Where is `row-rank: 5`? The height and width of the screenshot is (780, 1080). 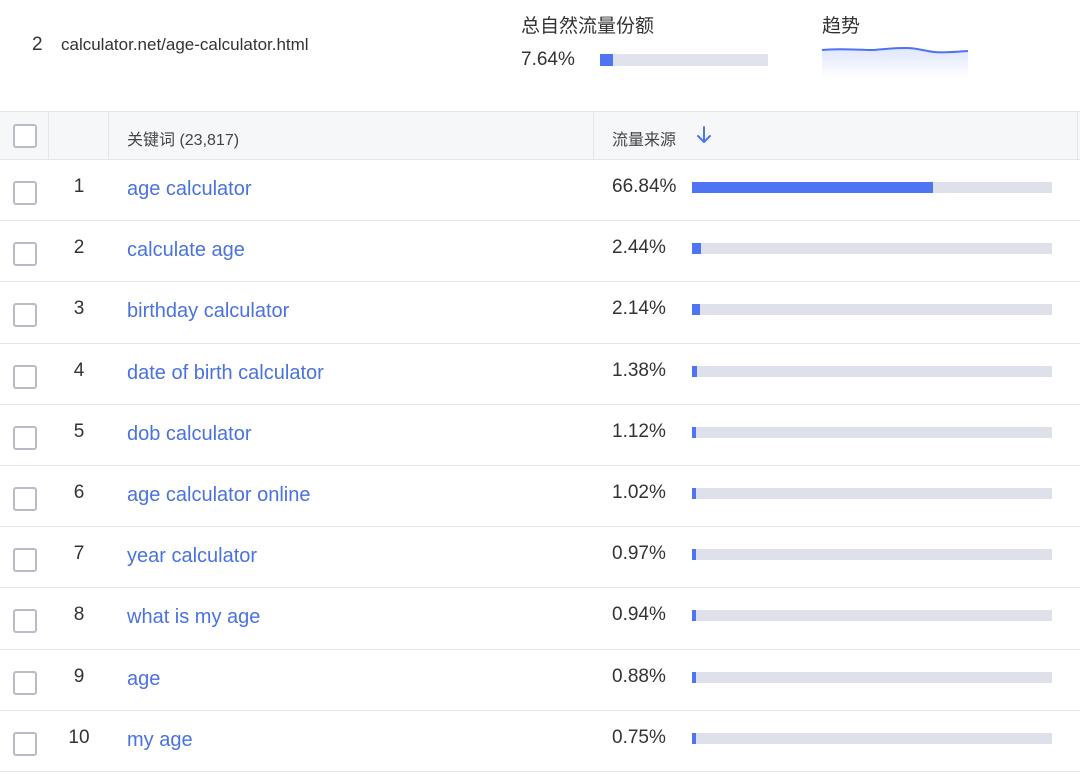 row-rank: 5 is located at coordinates (79, 431).